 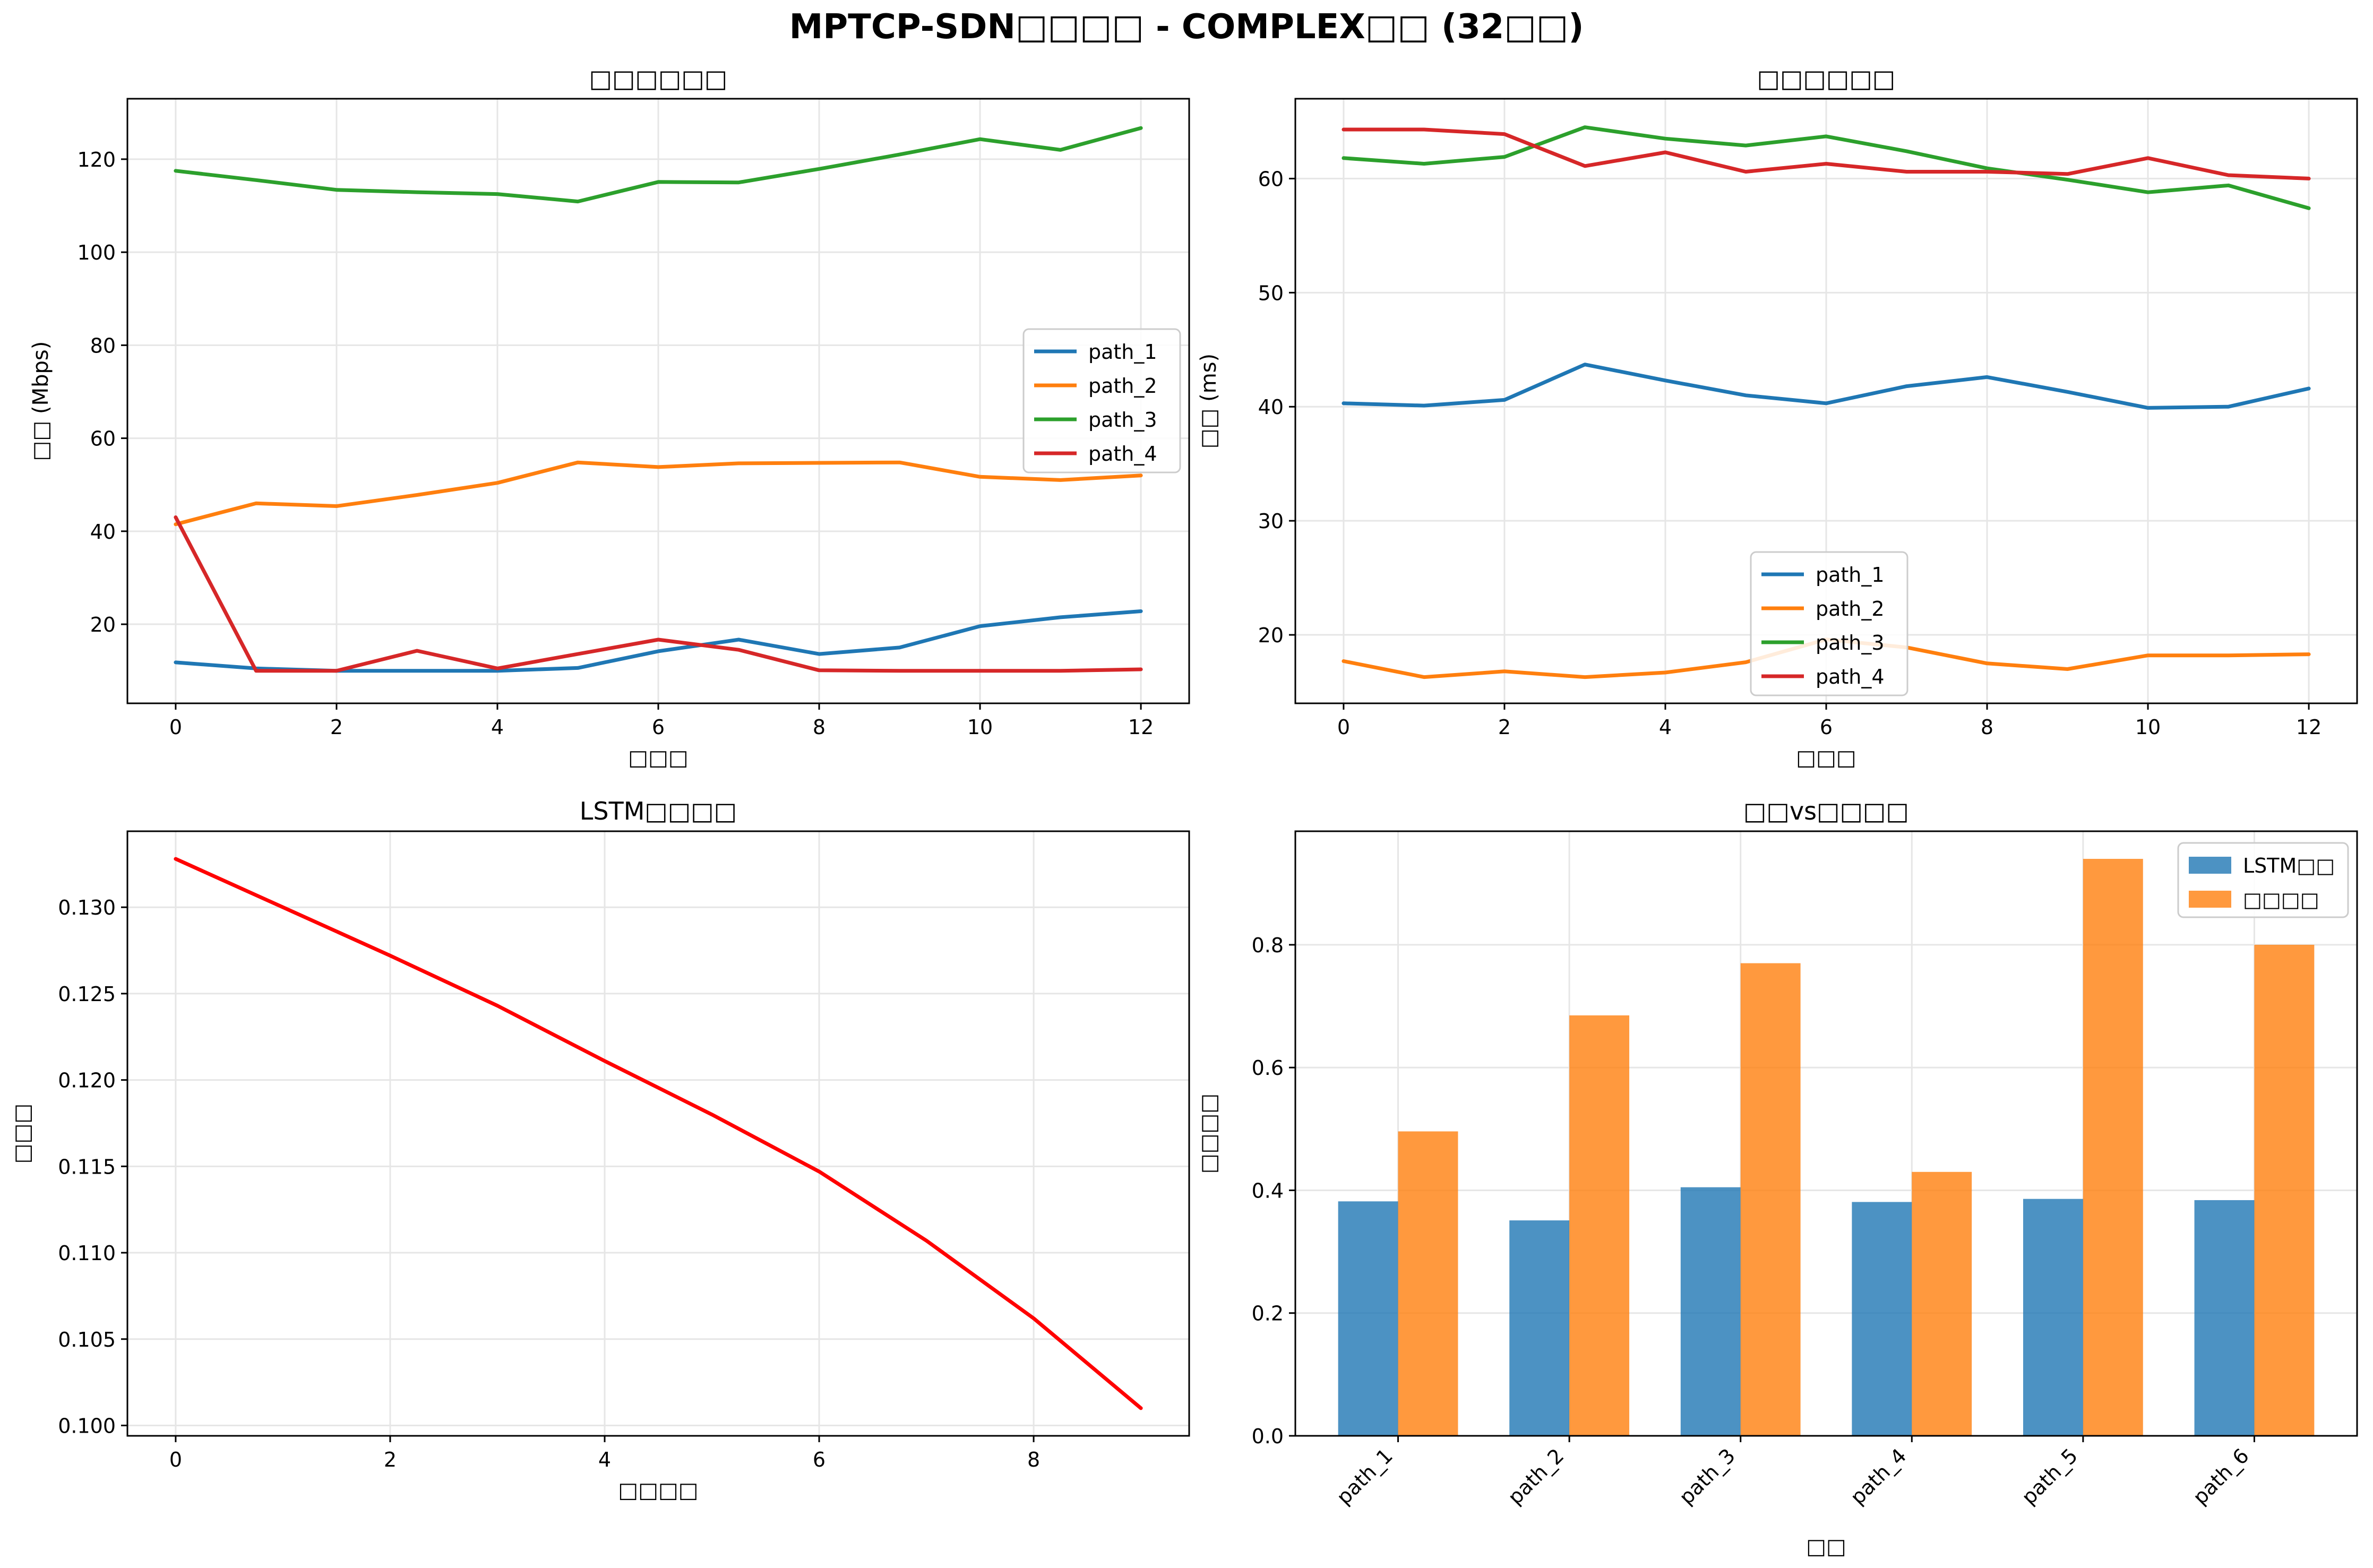 I want to click on x-tick-label: path_4, so click(x=1879, y=1477).